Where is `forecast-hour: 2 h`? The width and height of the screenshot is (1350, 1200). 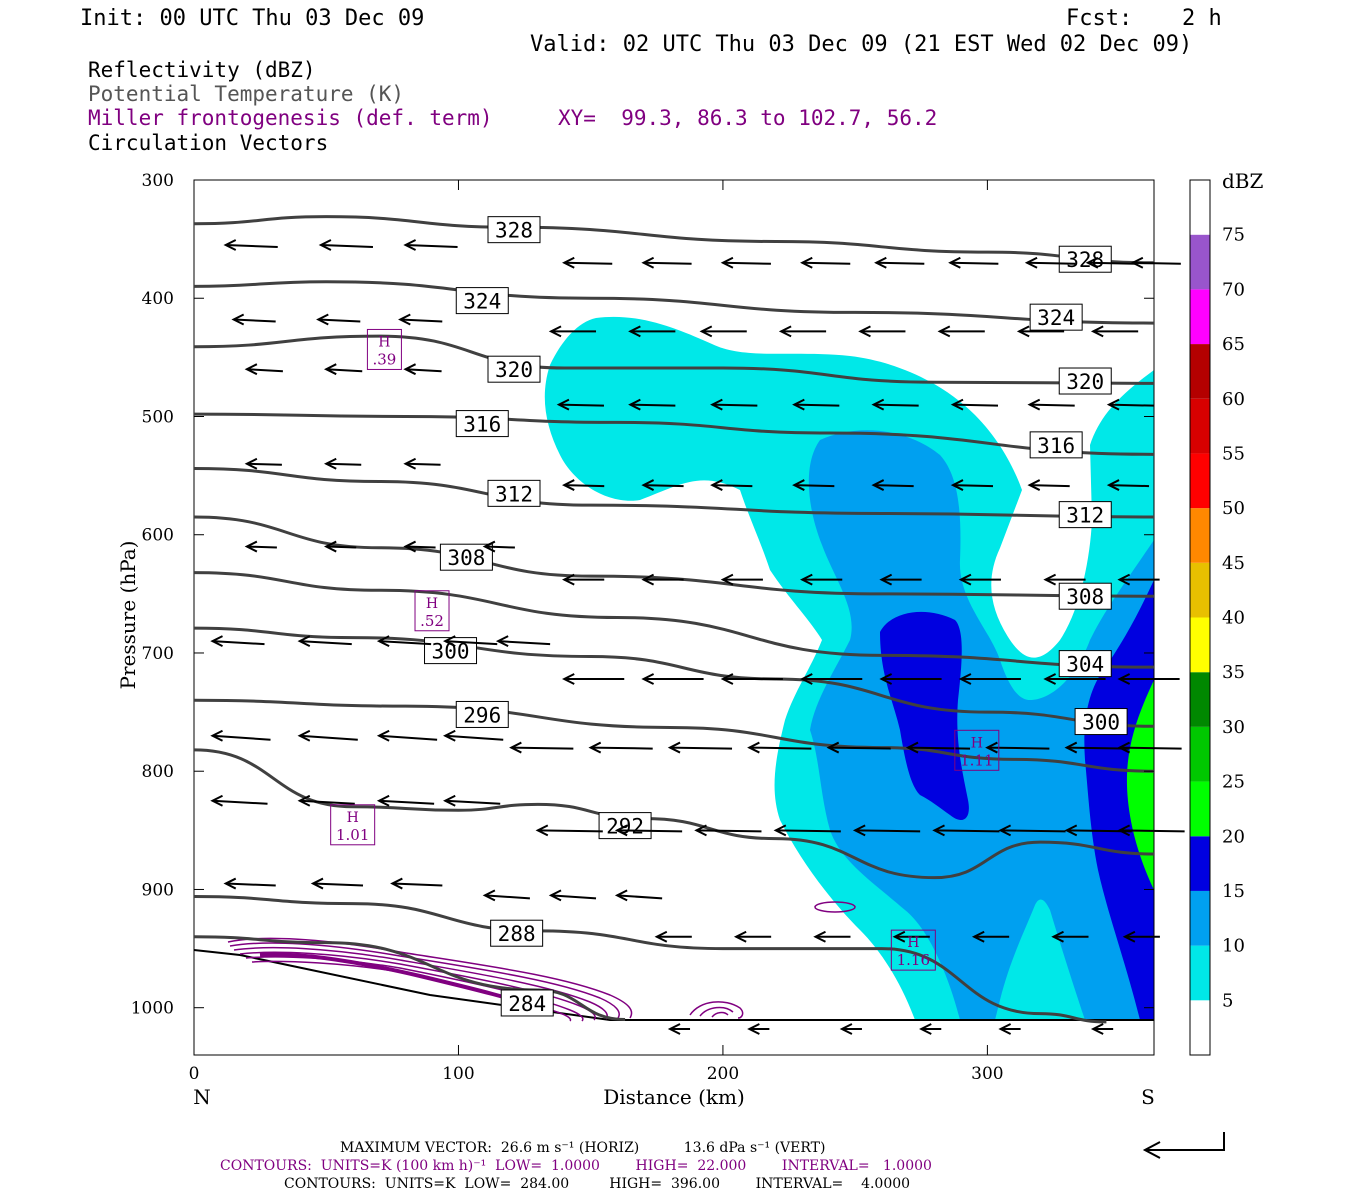
forecast-hour: 2 h is located at coordinates (1202, 18).